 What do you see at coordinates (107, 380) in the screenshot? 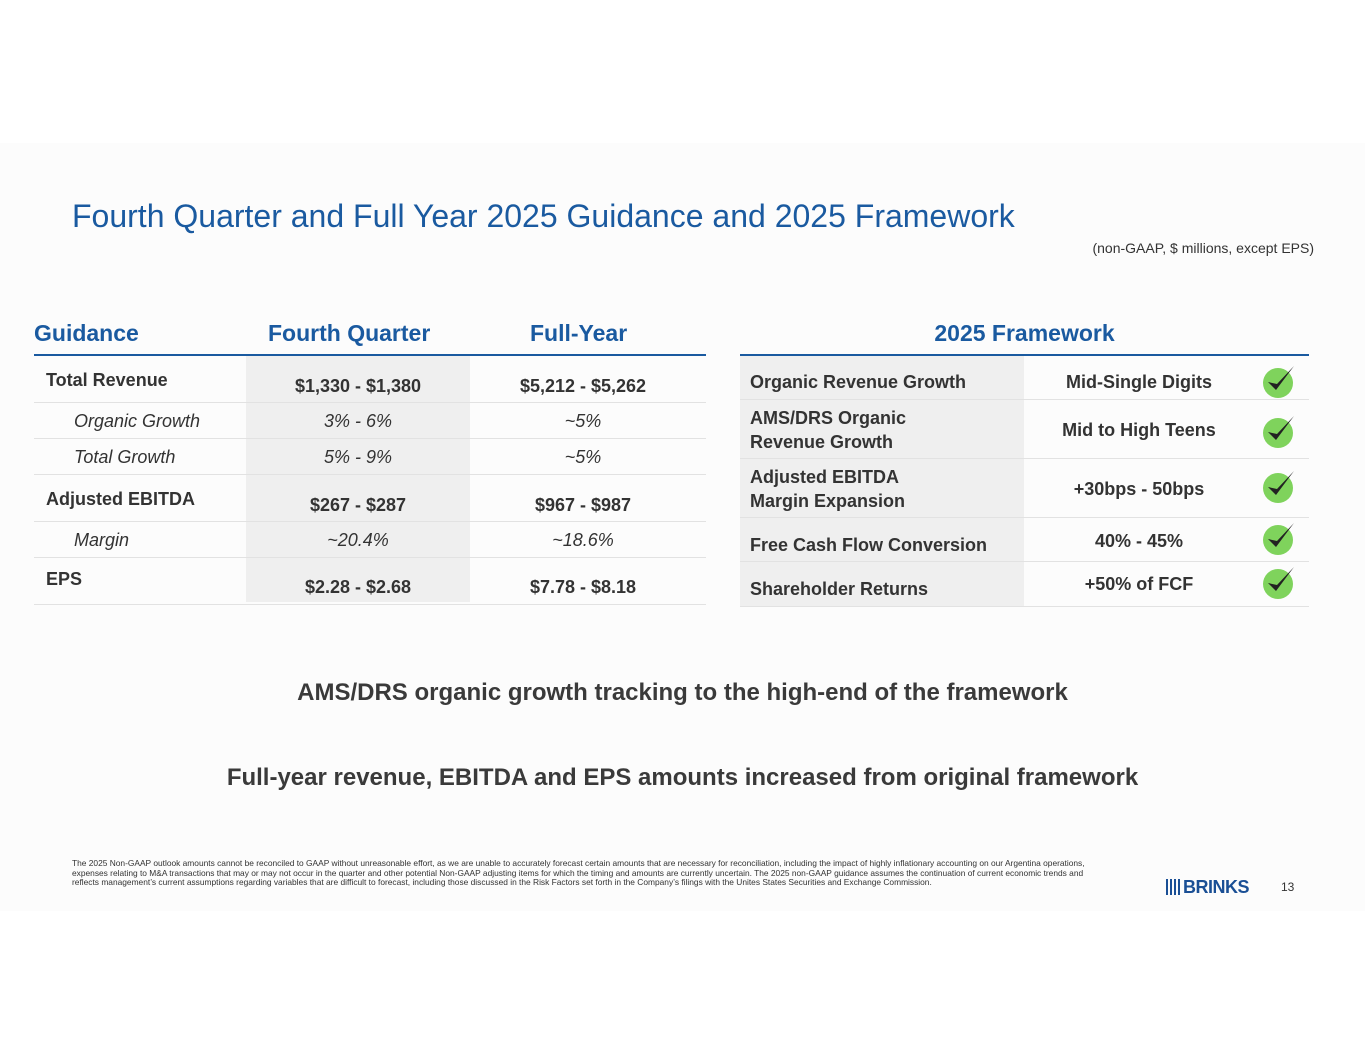
I see `row-label: Total Revenue` at bounding box center [107, 380].